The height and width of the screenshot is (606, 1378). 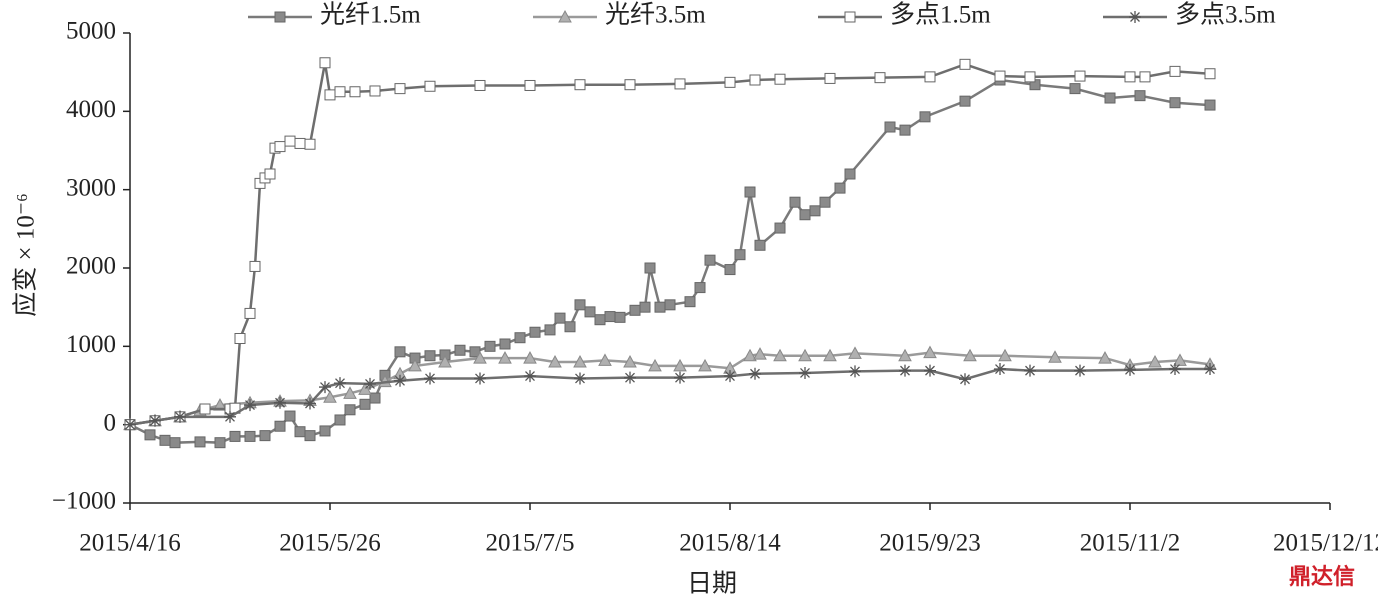 What do you see at coordinates (1325, 543) in the screenshot?
I see `x-tick-label: 2015/12/12` at bounding box center [1325, 543].